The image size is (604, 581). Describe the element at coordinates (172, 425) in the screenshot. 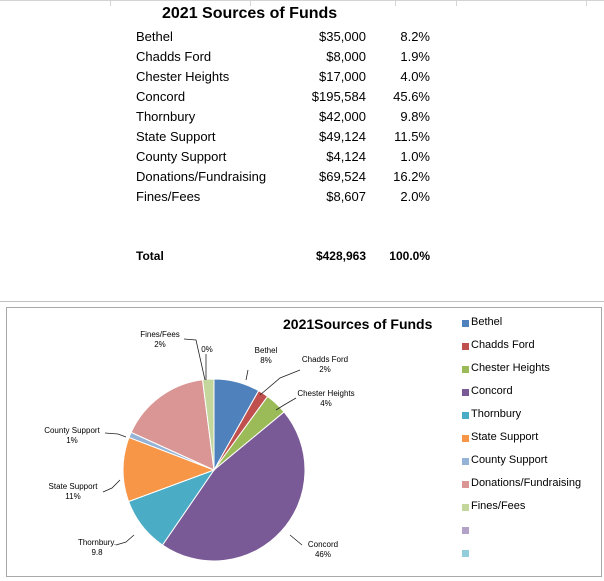

I see `pie-slice-donations-fundraising` at that location.